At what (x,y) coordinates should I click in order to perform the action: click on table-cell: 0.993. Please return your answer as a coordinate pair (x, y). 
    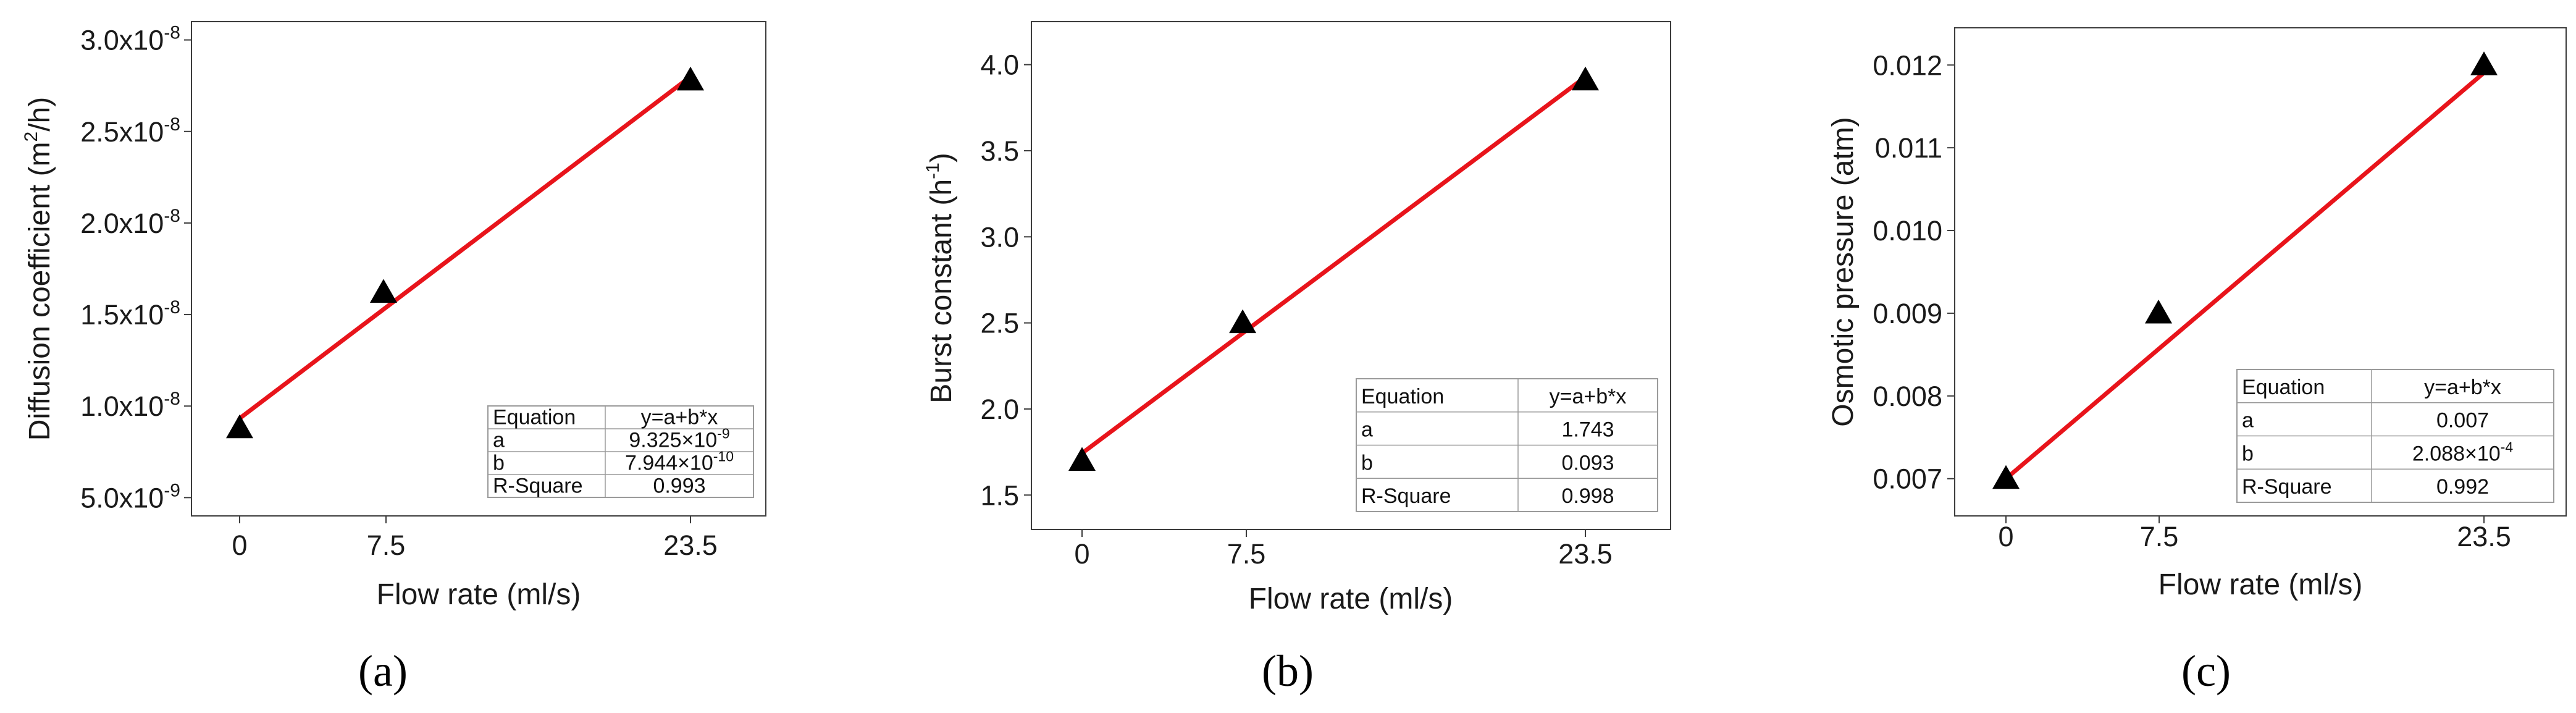
    Looking at the image, I should click on (679, 486).